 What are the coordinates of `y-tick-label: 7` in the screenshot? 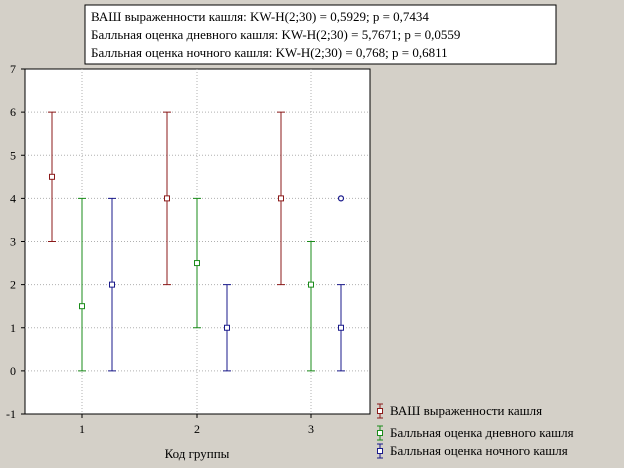 It's located at (13, 69).